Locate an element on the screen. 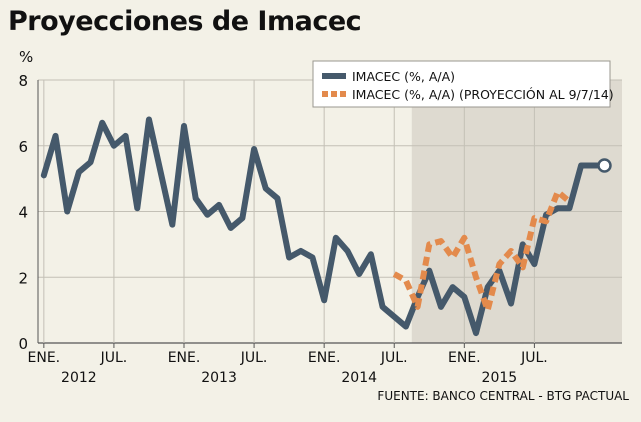 This screenshot has height=422, width=641. x-year-label: 2013 is located at coordinates (219, 378).